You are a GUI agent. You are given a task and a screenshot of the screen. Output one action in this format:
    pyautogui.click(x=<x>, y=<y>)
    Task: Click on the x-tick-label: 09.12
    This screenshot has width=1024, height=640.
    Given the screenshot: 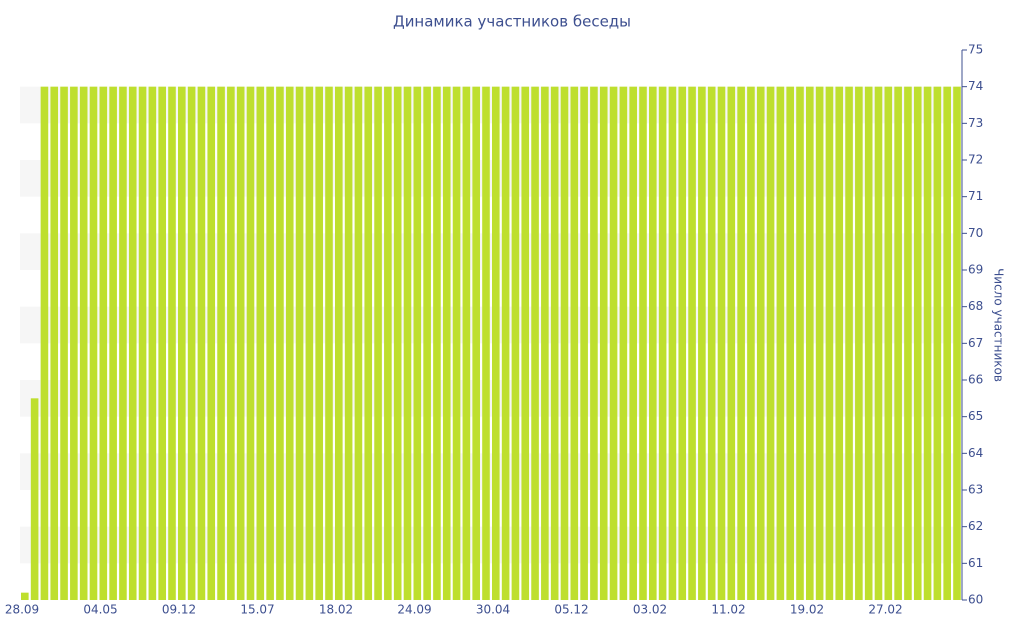 What is the action you would take?
    pyautogui.click(x=179, y=610)
    